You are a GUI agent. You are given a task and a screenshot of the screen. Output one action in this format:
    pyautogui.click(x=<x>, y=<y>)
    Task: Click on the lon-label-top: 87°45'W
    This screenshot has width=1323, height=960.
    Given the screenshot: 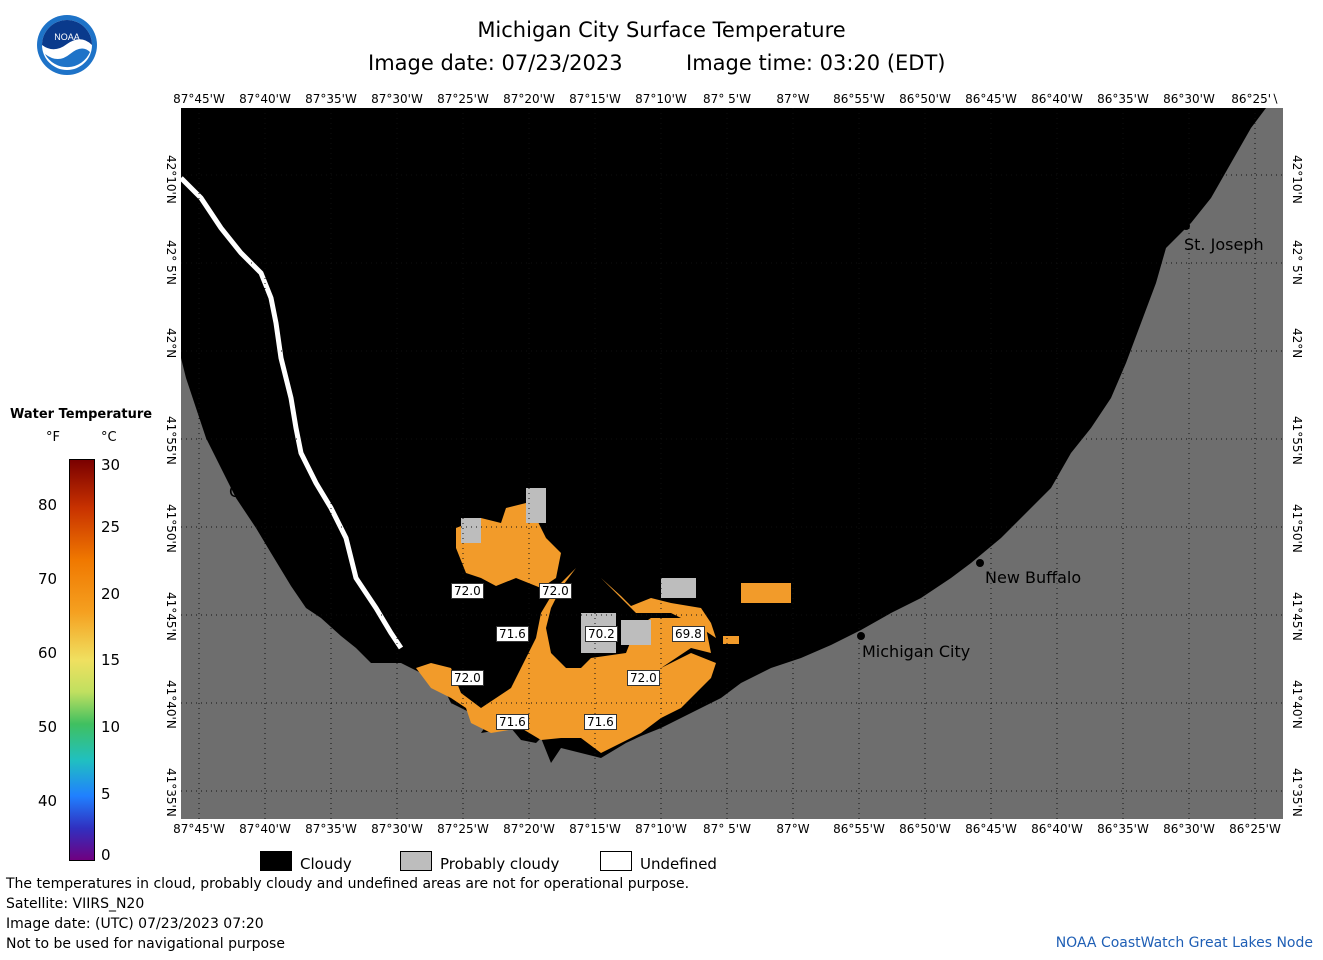 What is the action you would take?
    pyautogui.click(x=199, y=99)
    